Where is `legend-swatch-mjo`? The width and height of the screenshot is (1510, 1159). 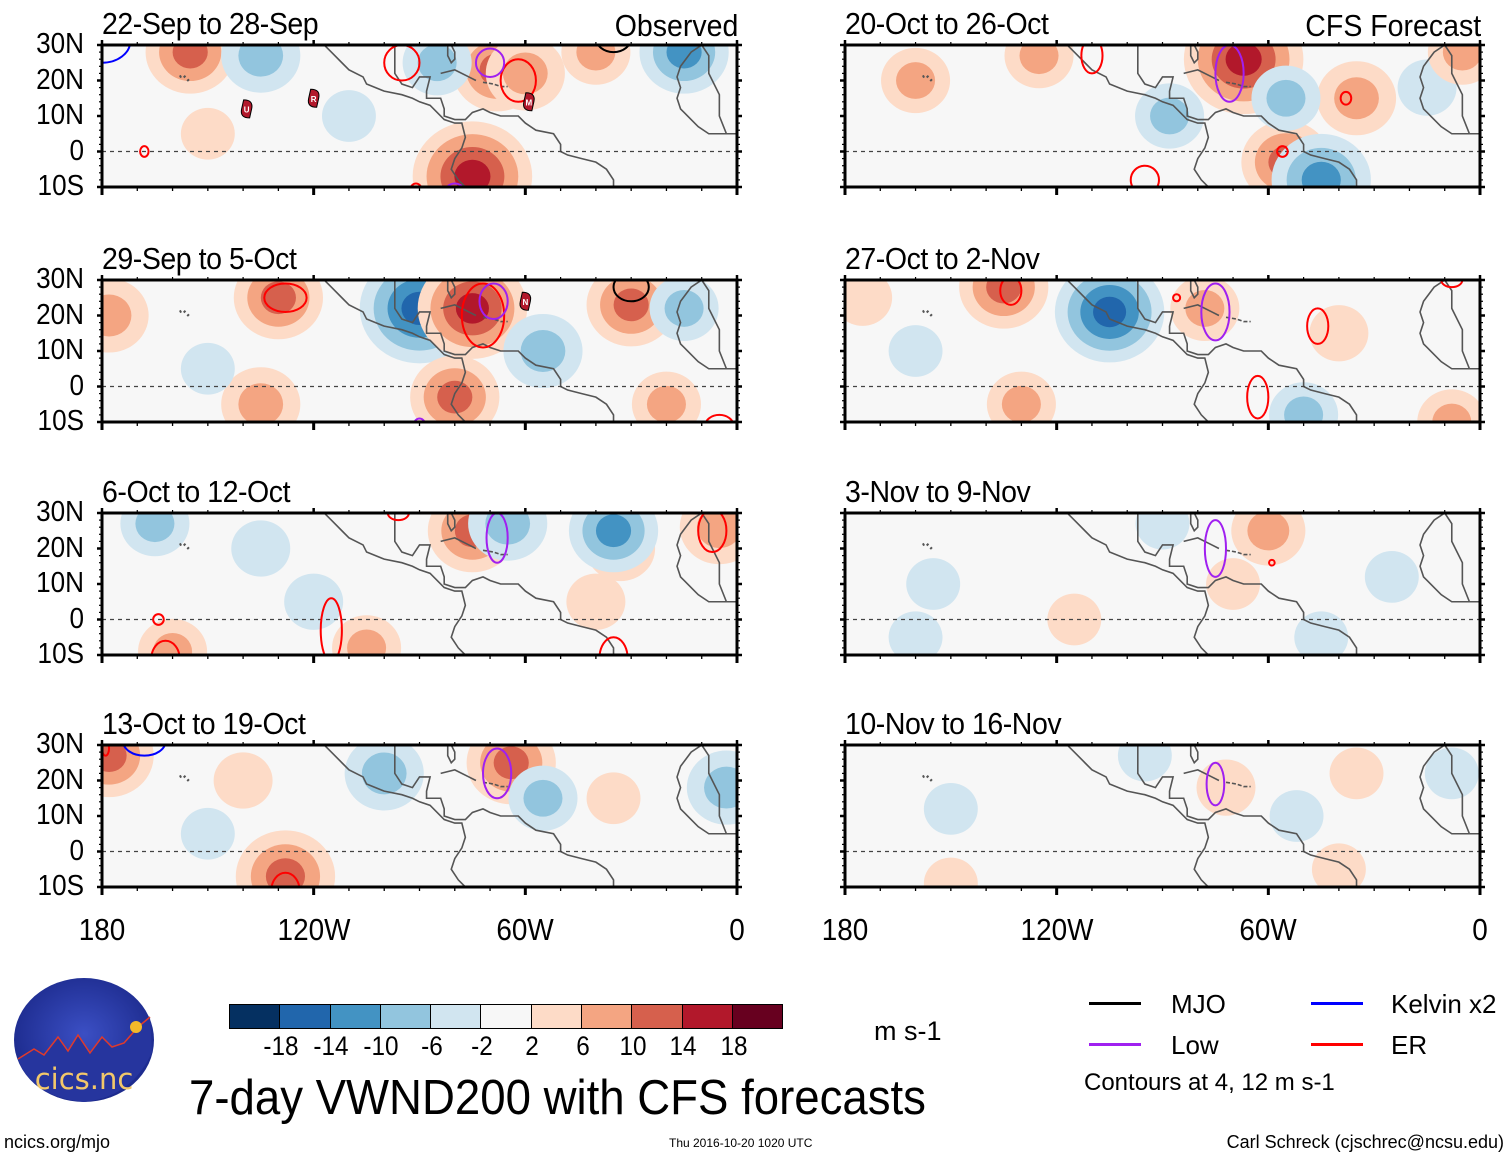
legend-swatch-mjo is located at coordinates (1115, 1003).